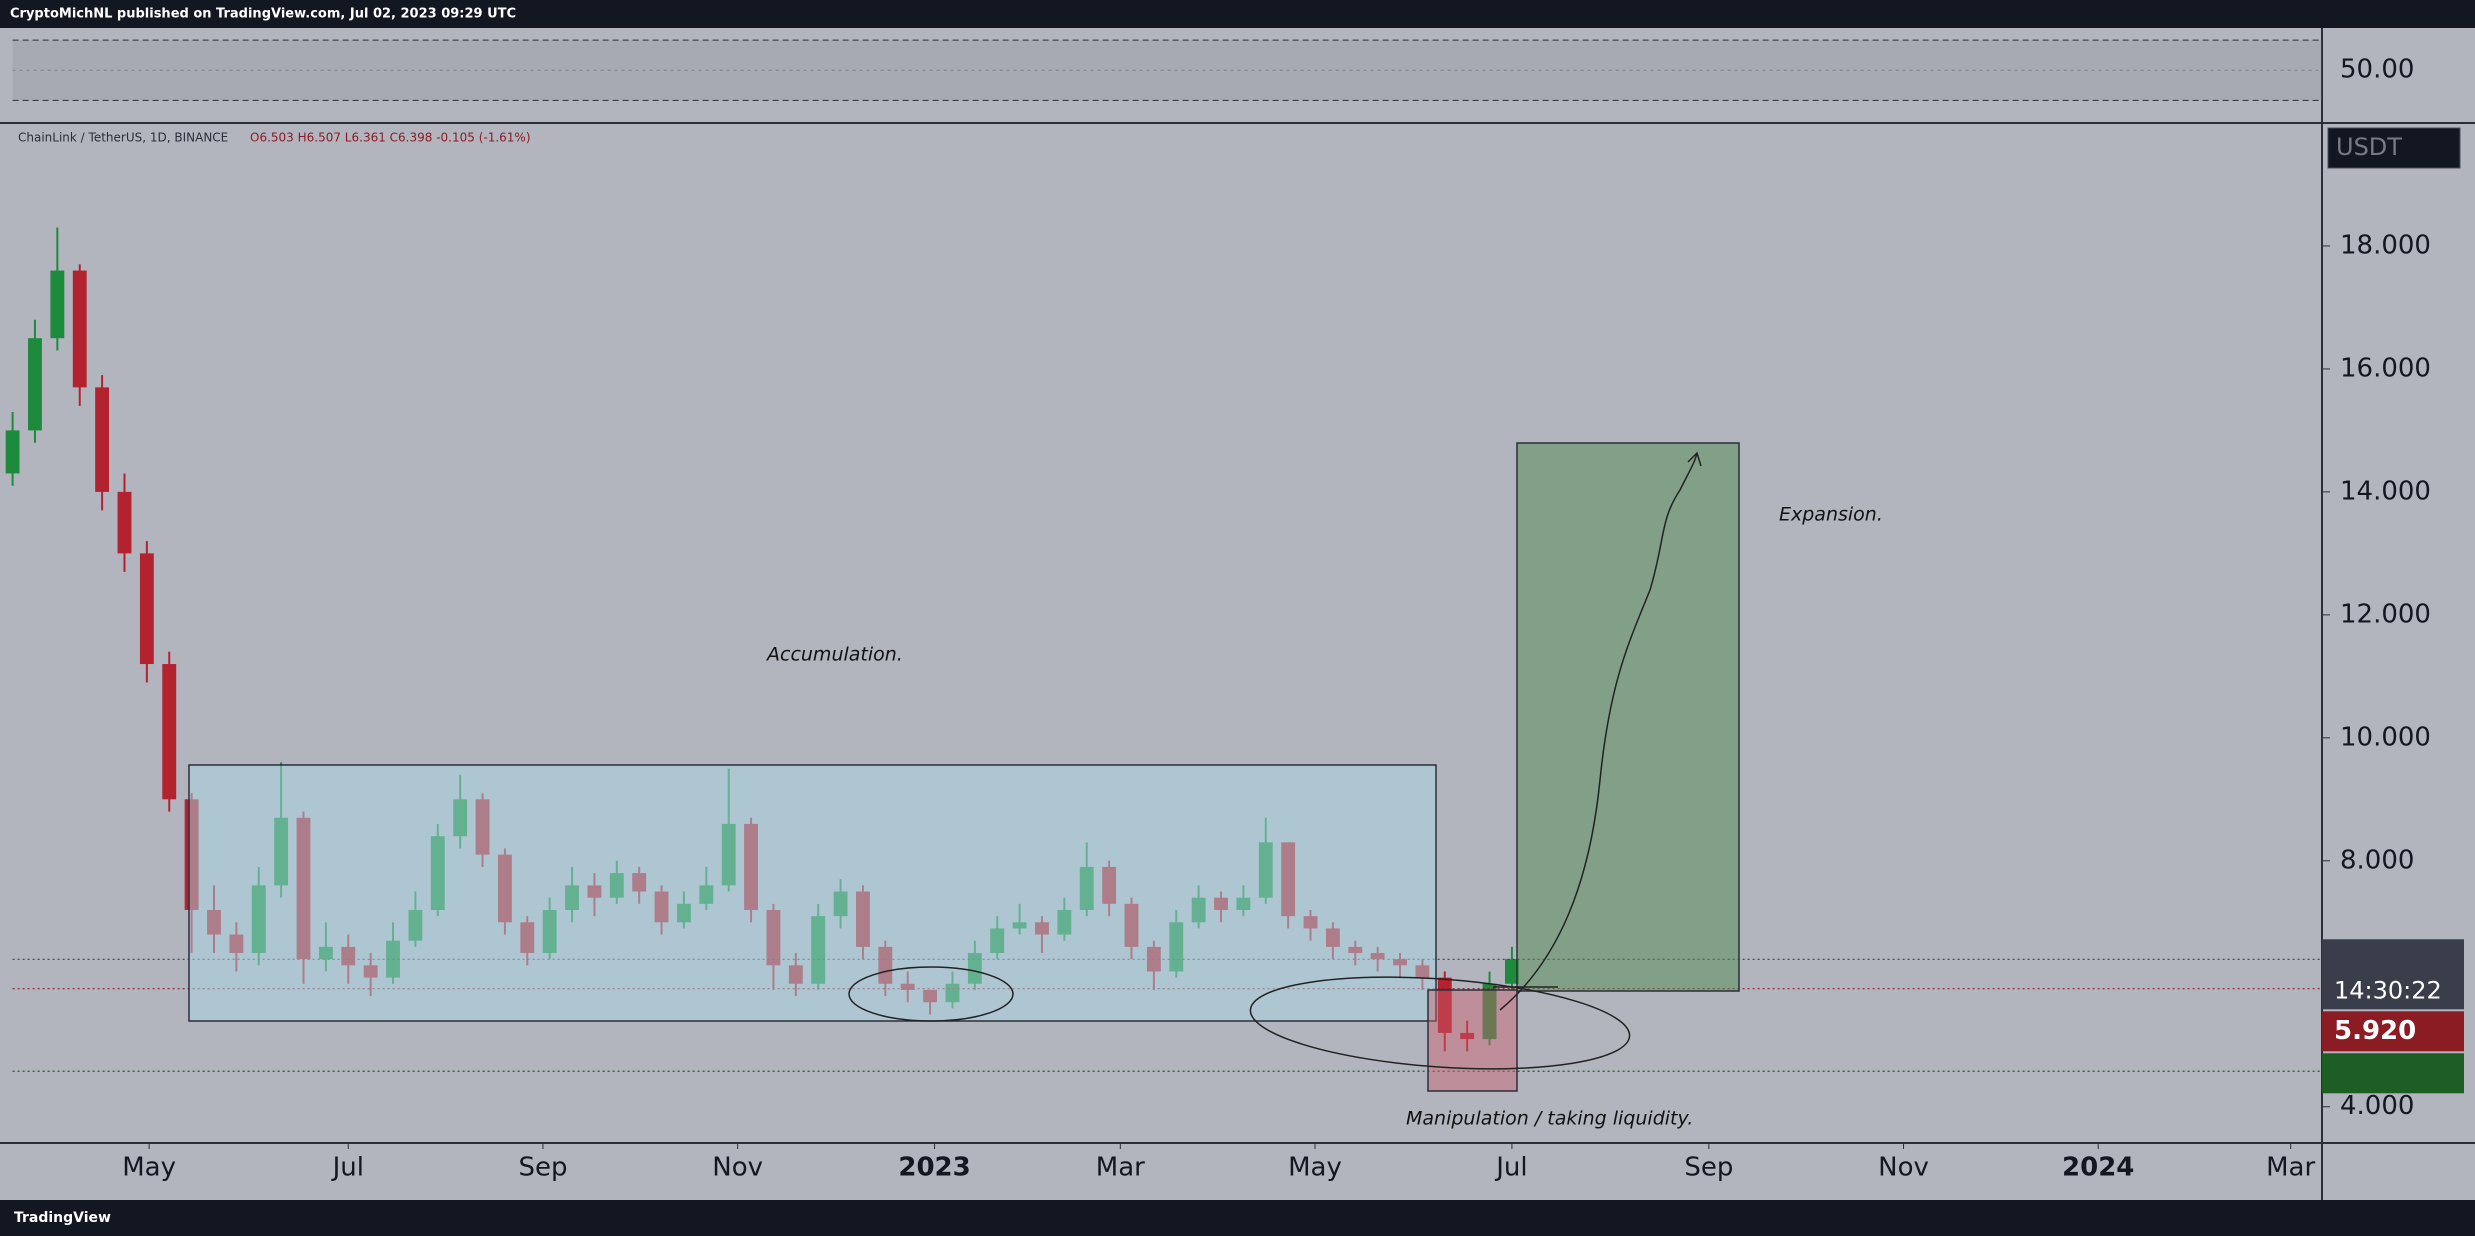 This screenshot has height=1236, width=2475. I want to click on annotation: Accumulation., so click(834, 655).